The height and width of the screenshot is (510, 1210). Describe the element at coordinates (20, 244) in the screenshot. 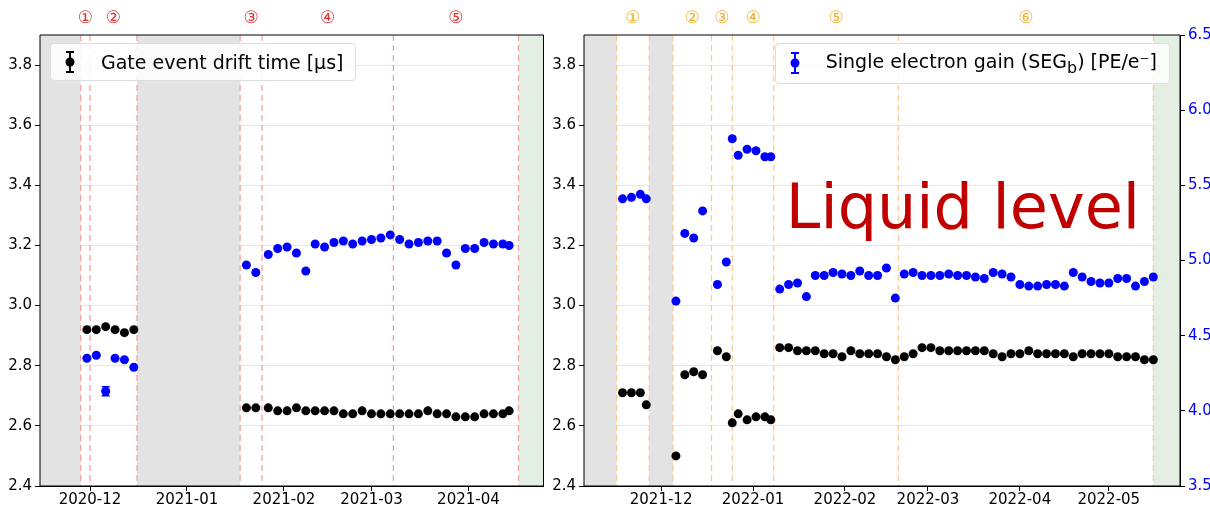

I see `y-tick-label: 3.2` at that location.